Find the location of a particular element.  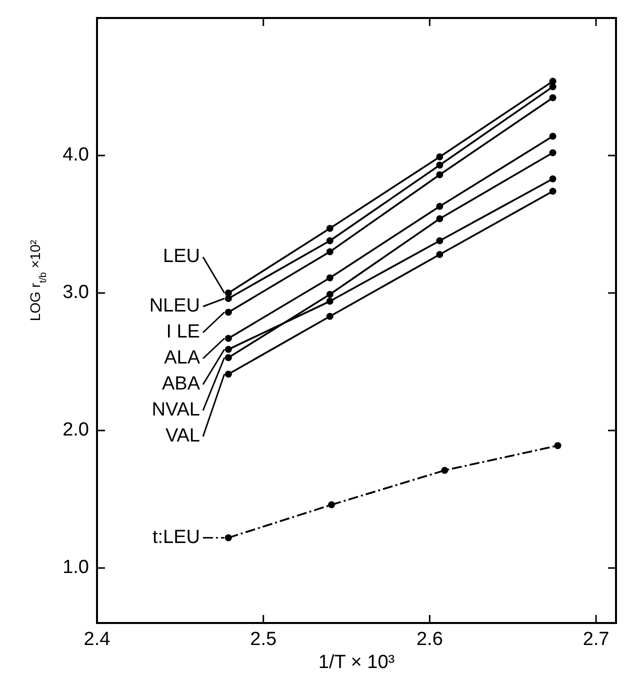

y-tick-label: 3.0 is located at coordinates (75, 293).